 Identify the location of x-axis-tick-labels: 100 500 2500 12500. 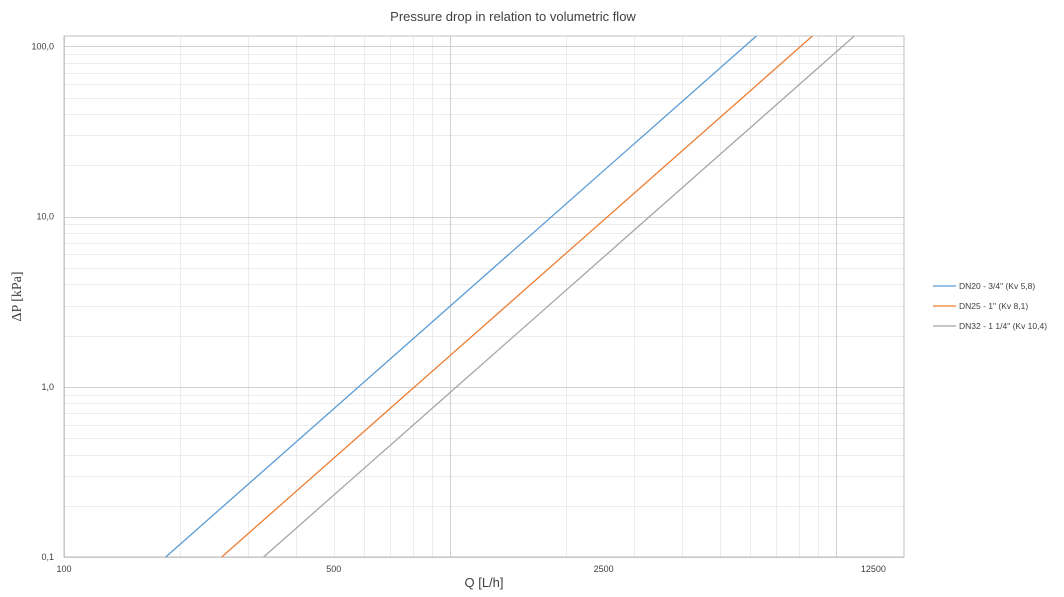
(470, 569).